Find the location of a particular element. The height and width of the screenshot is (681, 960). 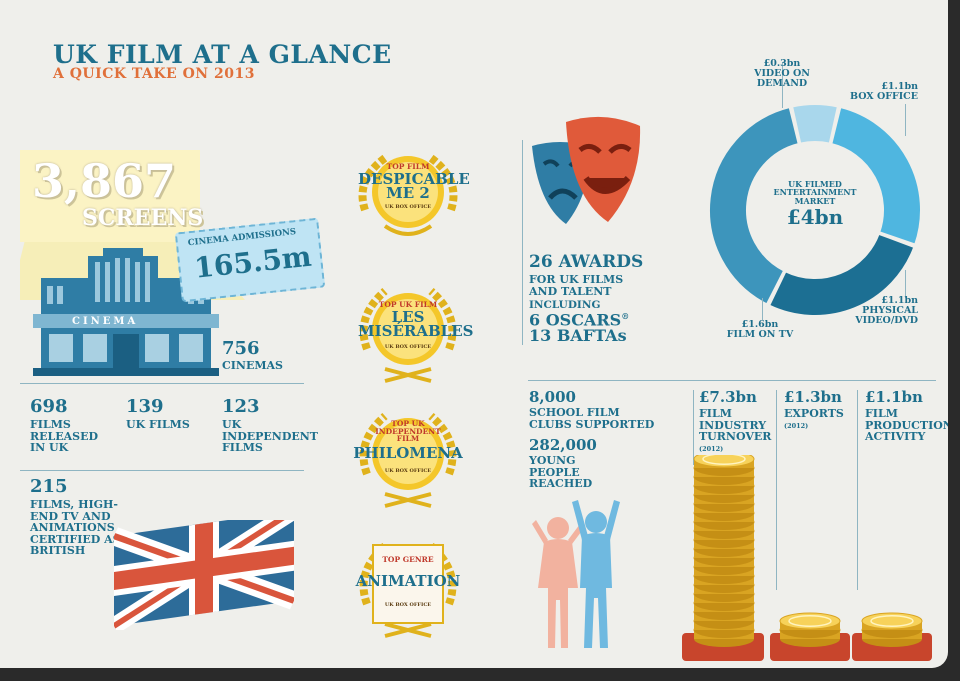

admissions-value: 165.5m is located at coordinates (252, 262).